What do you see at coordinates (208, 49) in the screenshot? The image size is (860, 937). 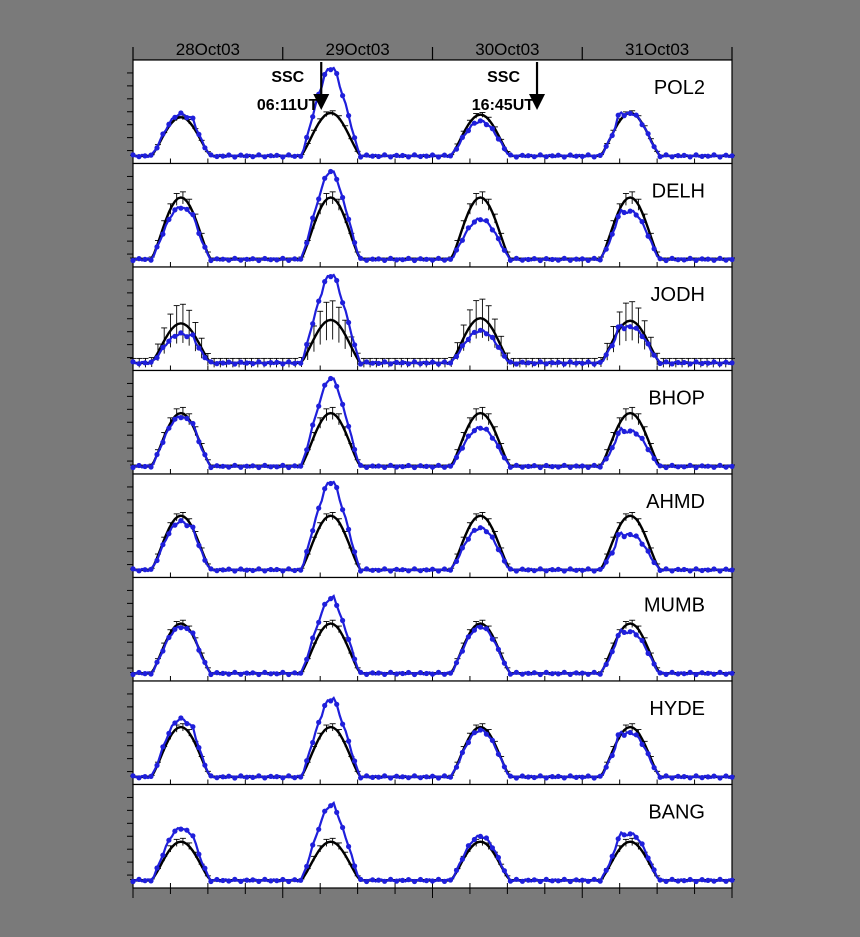 I see `date-tick-label: 28Oct03` at bounding box center [208, 49].